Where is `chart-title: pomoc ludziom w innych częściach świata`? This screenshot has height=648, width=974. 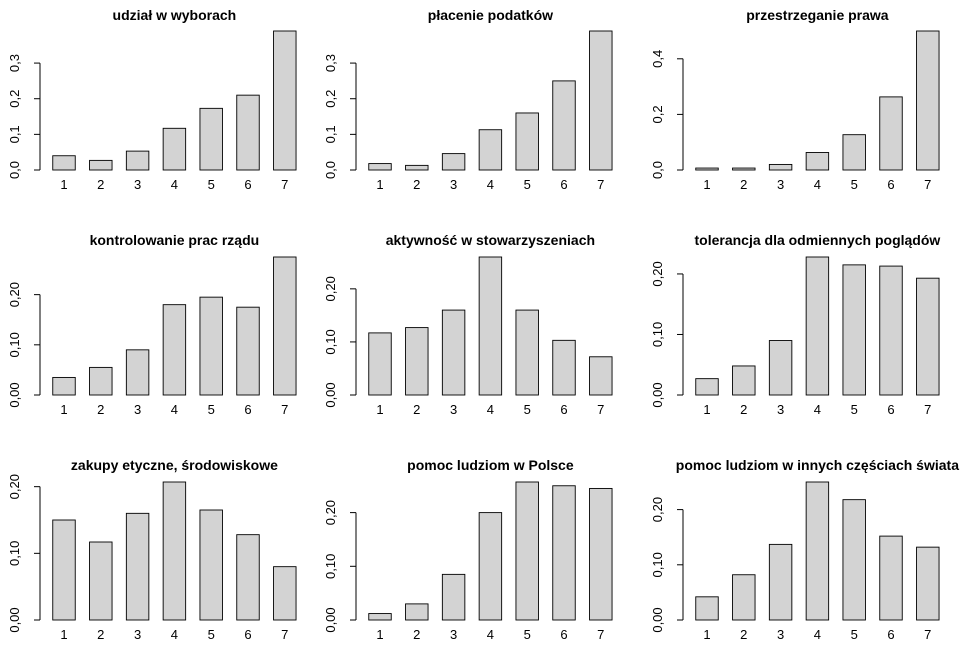
chart-title: pomoc ludziom w innych częściach świata is located at coordinates (817, 465).